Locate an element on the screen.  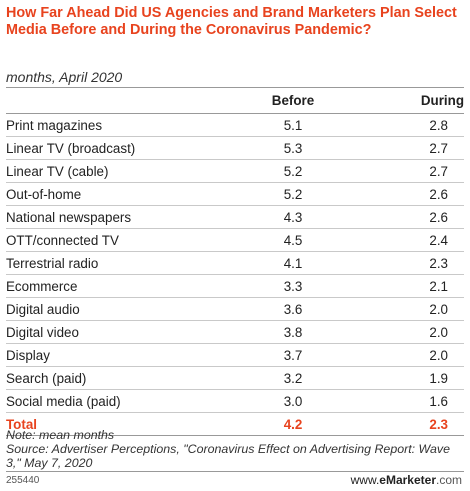
table-row: Search (paid) 3.2 1.9 is located at coordinates (235, 378).